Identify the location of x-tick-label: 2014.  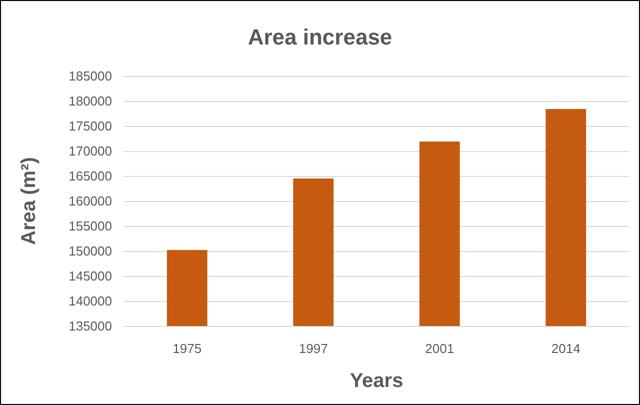
(565, 348).